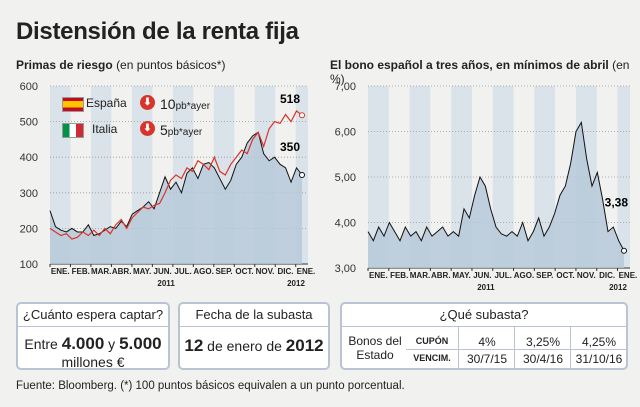  I want to click on y-tick-label: 7,00, so click(345, 87).